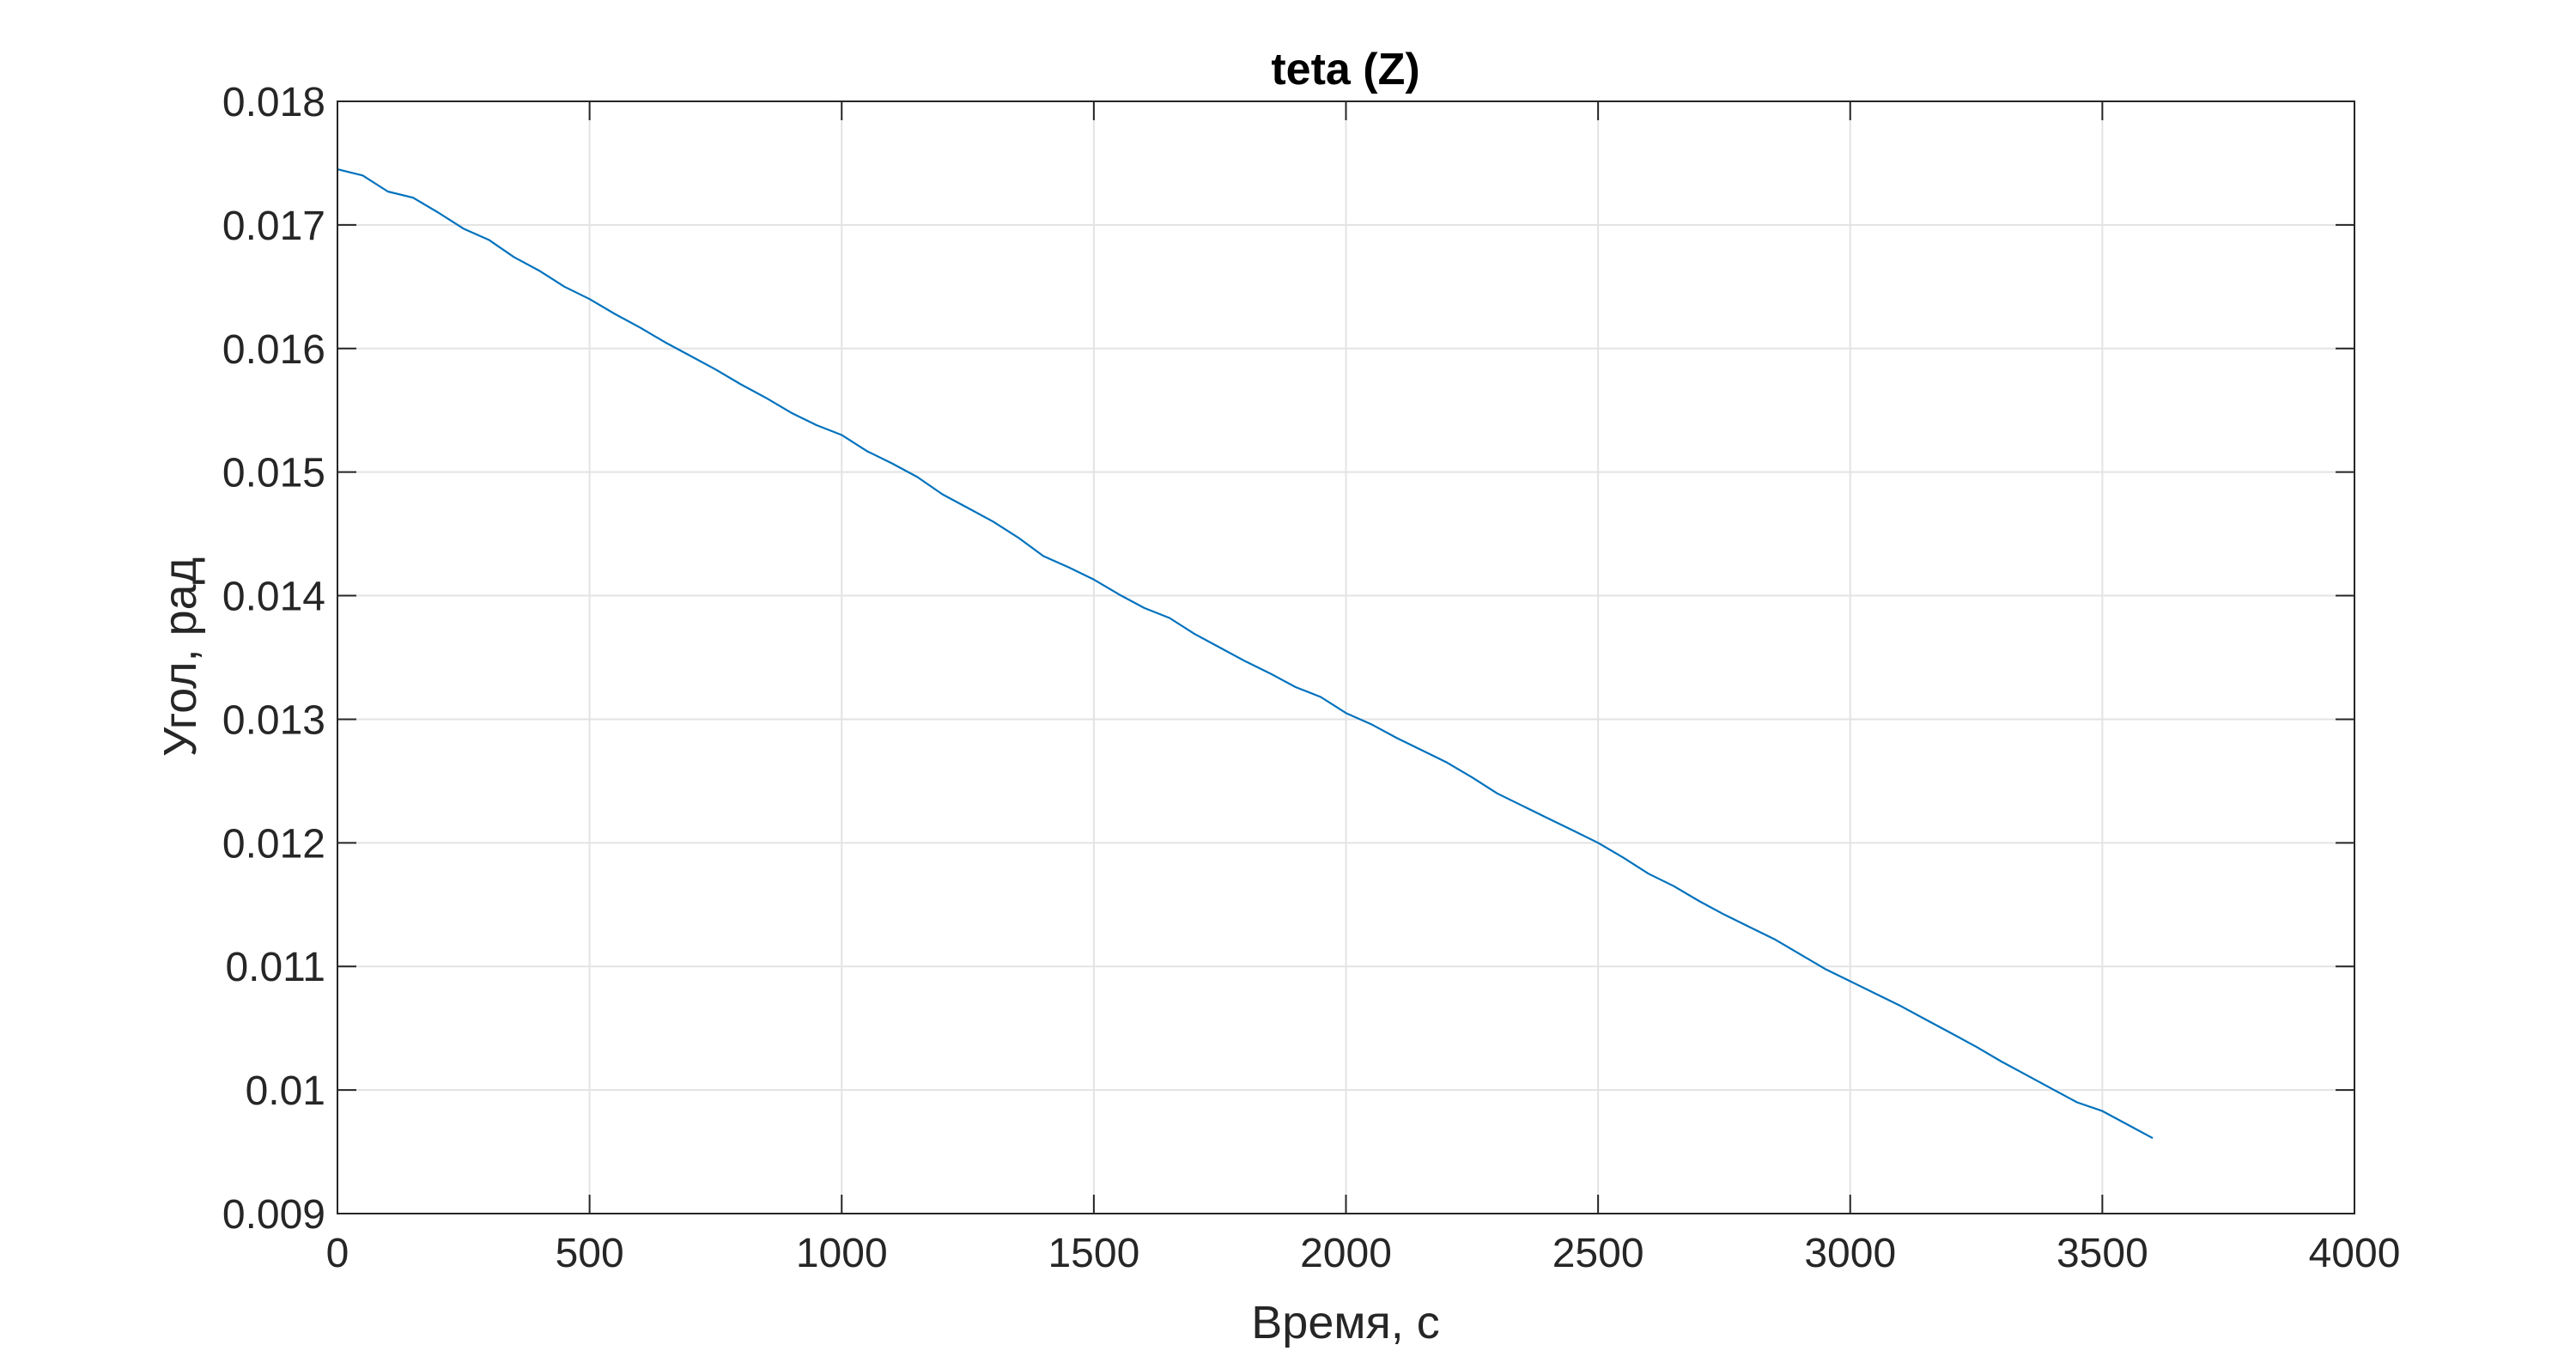 This screenshot has height=1351, width=2576. Describe the element at coordinates (273, 844) in the screenshot. I see `y-tick-label: 0.012` at that location.